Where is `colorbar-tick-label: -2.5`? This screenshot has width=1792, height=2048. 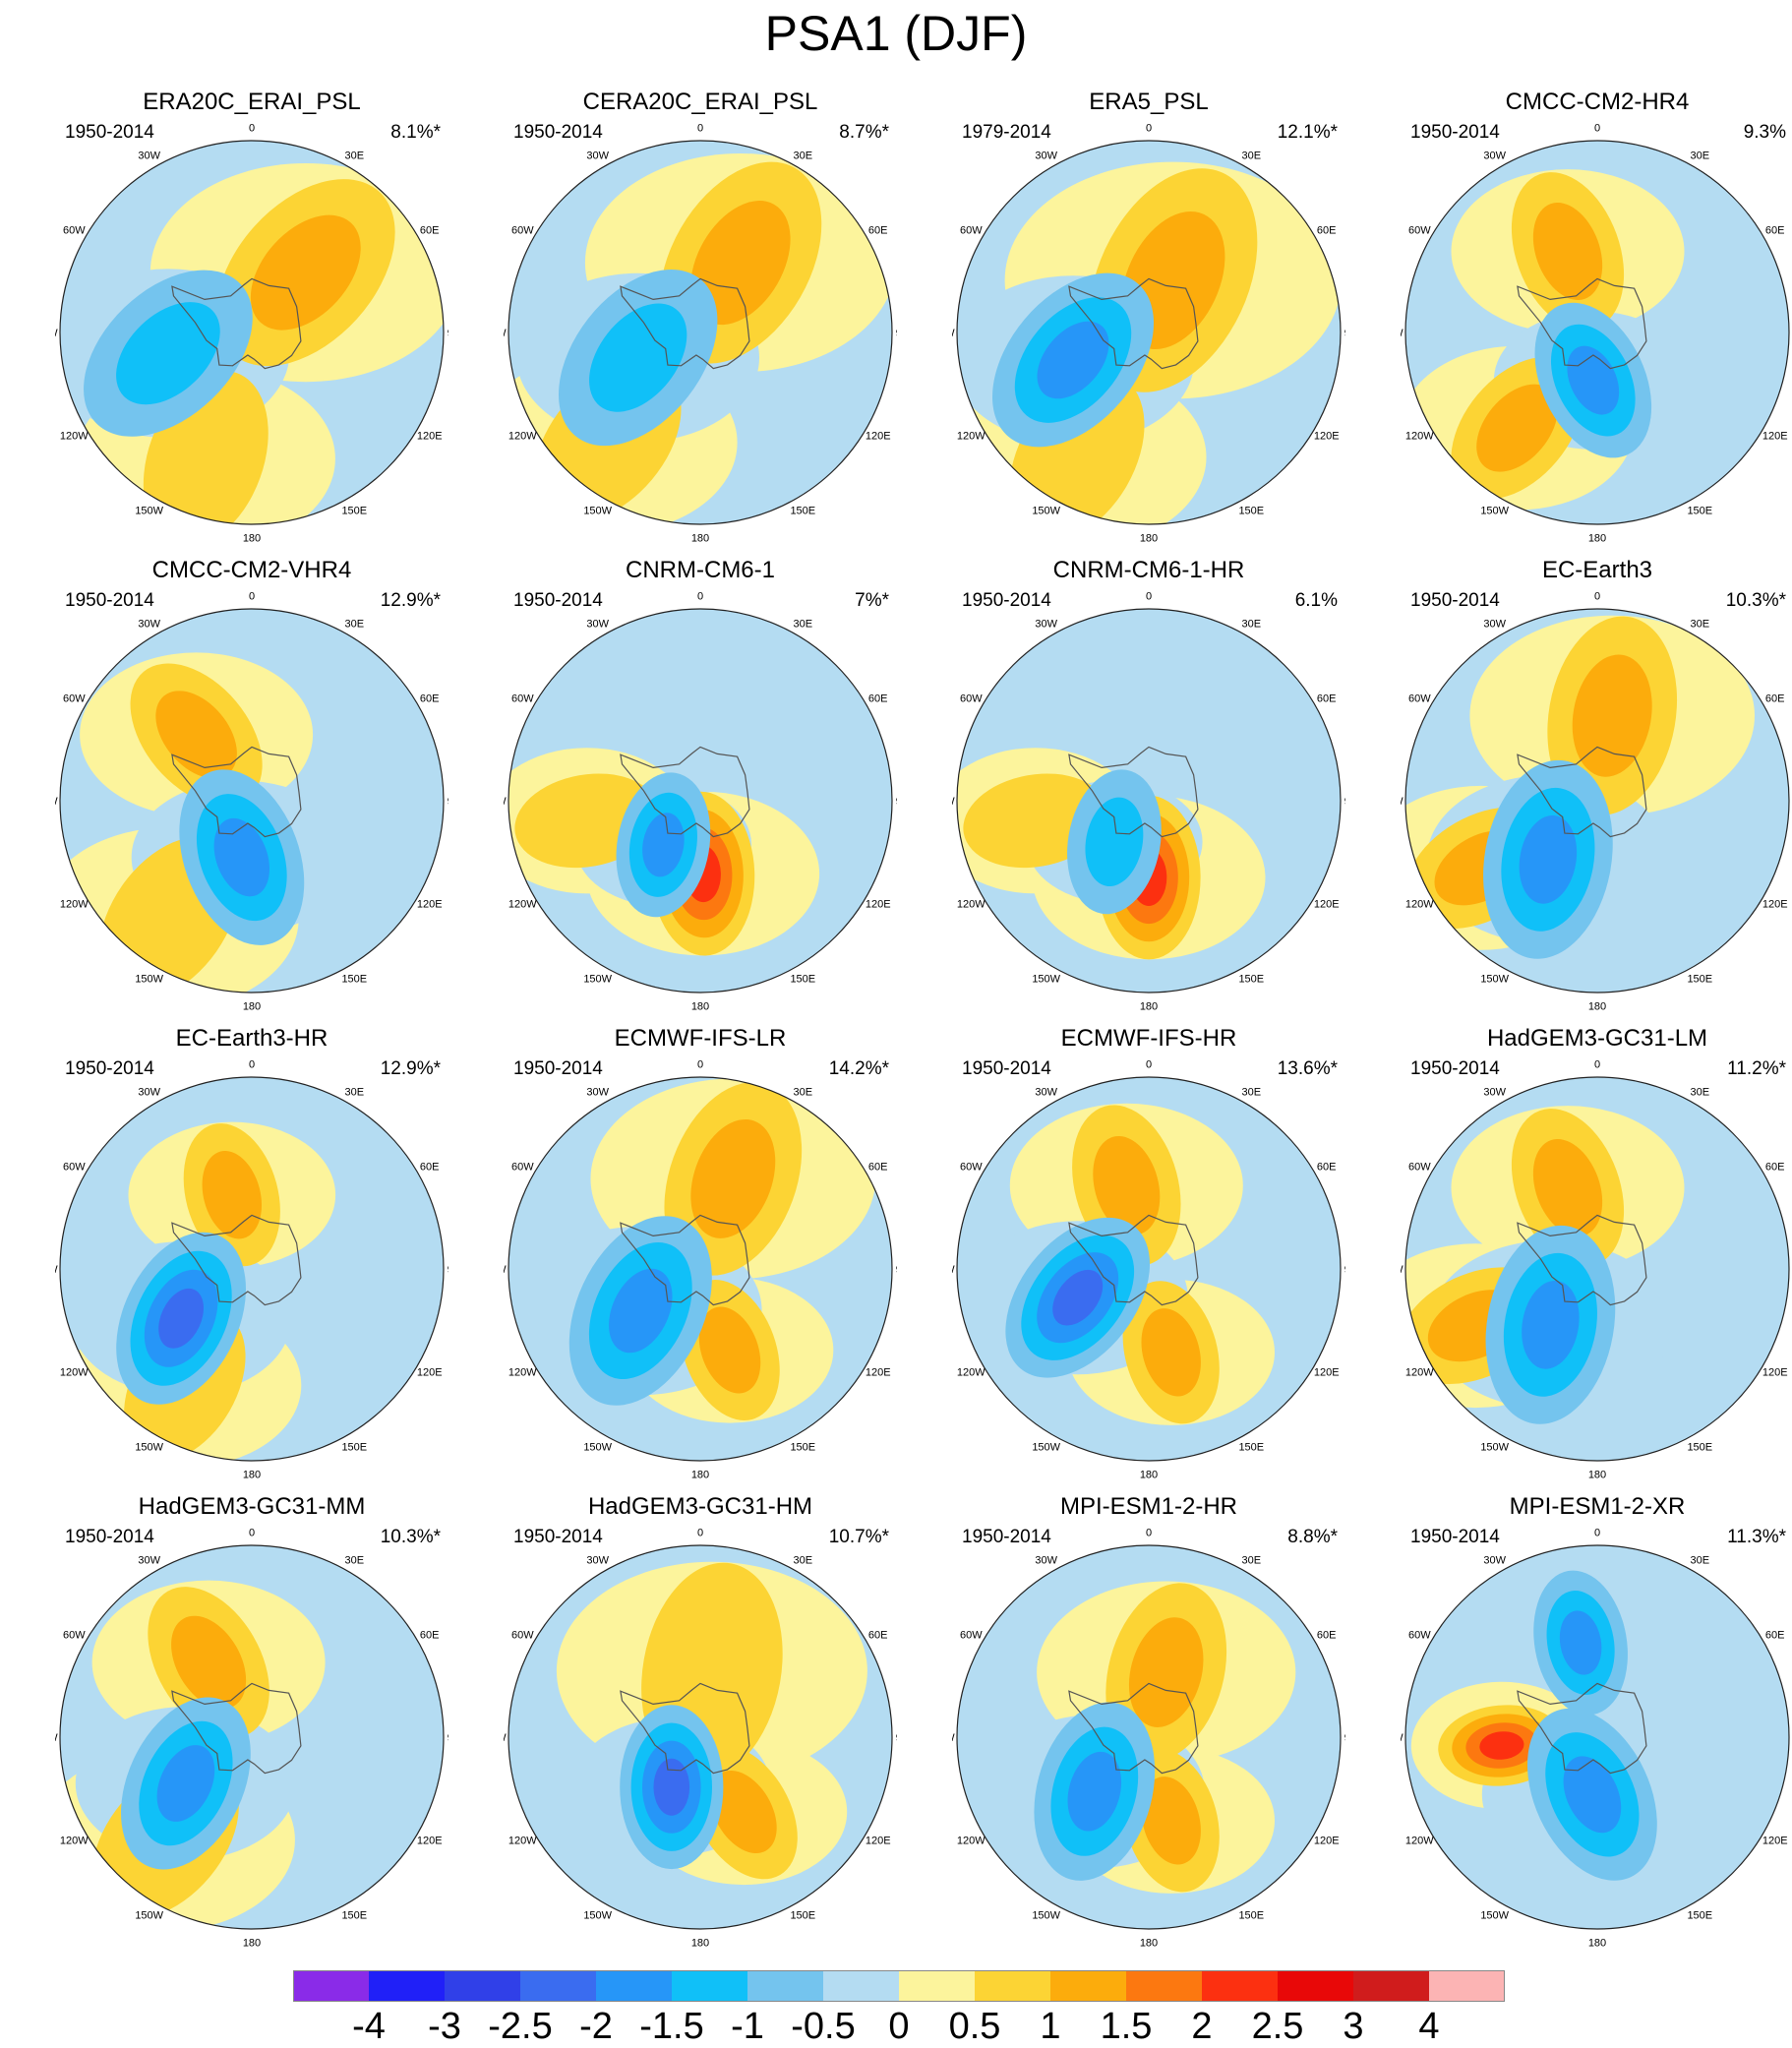
colorbar-tick-label: -2.5 is located at coordinates (520, 2026).